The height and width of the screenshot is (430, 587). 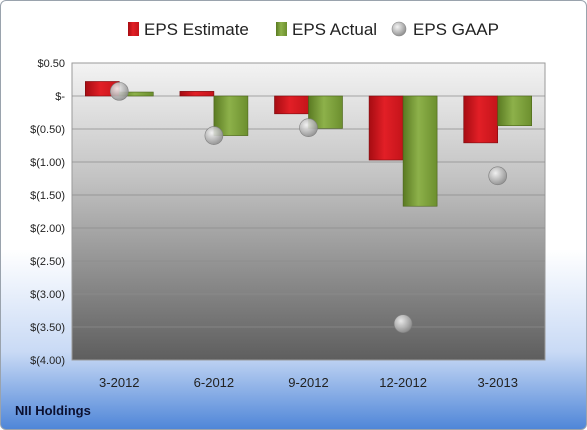 I want to click on x-tick-label: 9-2012, so click(x=308, y=382).